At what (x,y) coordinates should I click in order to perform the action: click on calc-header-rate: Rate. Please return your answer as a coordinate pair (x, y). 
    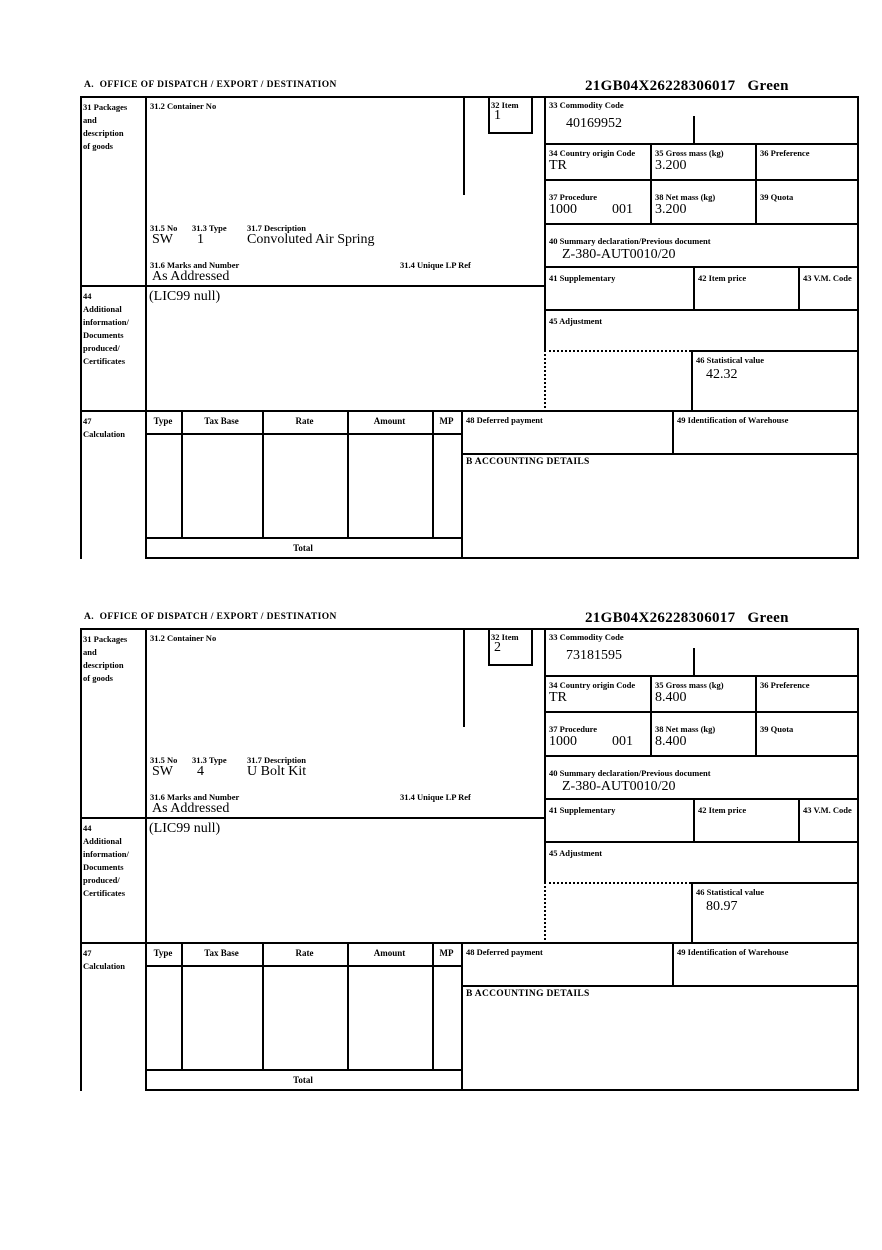
    Looking at the image, I should click on (304, 953).